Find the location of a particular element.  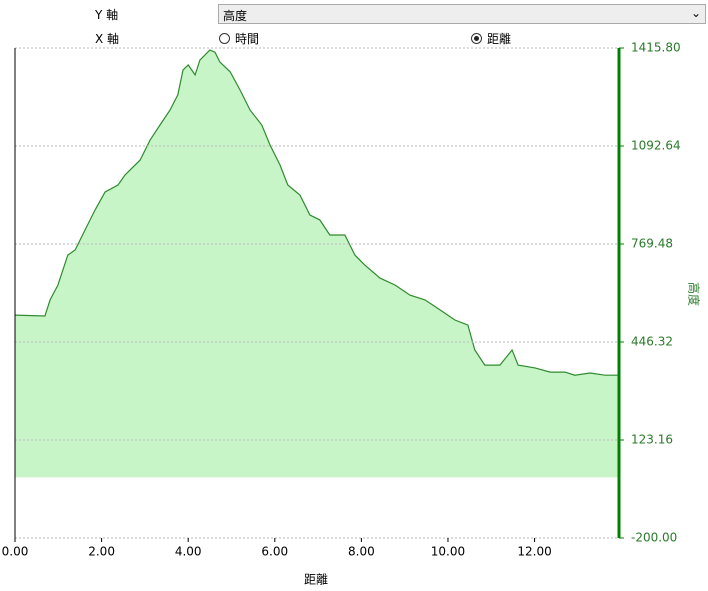

x-tick-label: 12.00 is located at coordinates (534, 552).